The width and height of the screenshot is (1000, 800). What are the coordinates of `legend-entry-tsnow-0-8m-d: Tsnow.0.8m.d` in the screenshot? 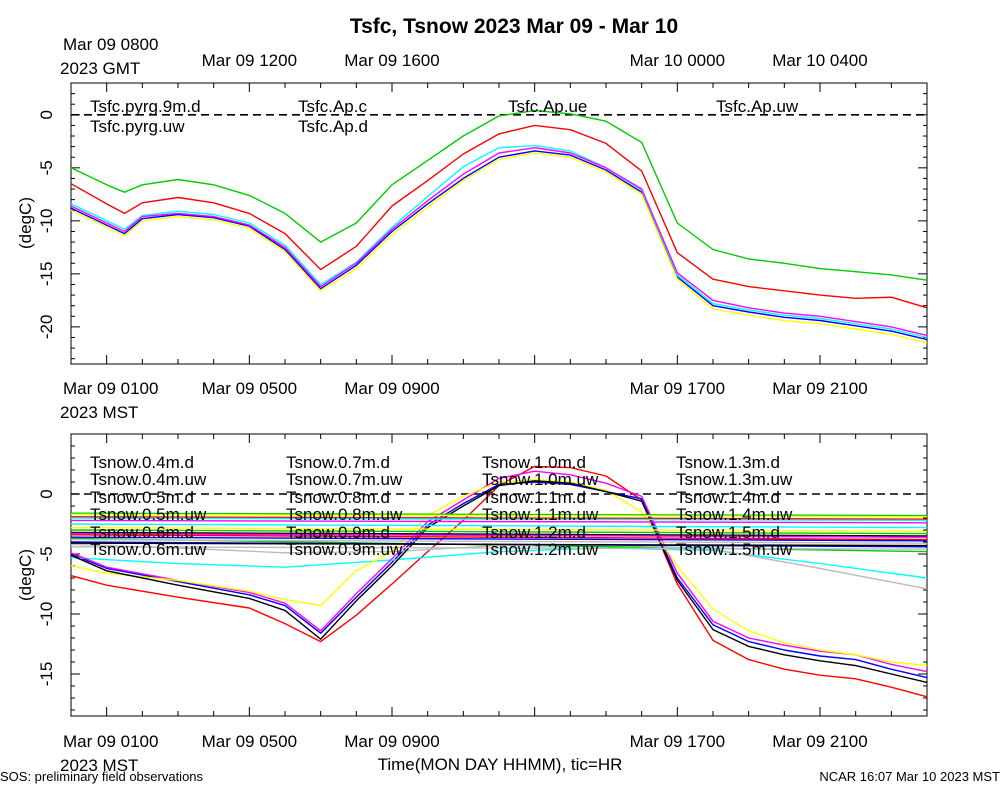 It's located at (338, 497).